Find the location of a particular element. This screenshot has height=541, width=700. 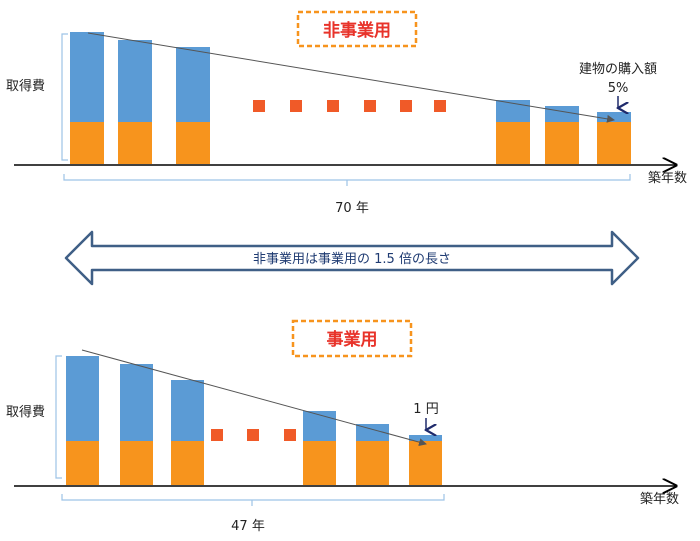

top-bar-5-top is located at coordinates (562, 114).